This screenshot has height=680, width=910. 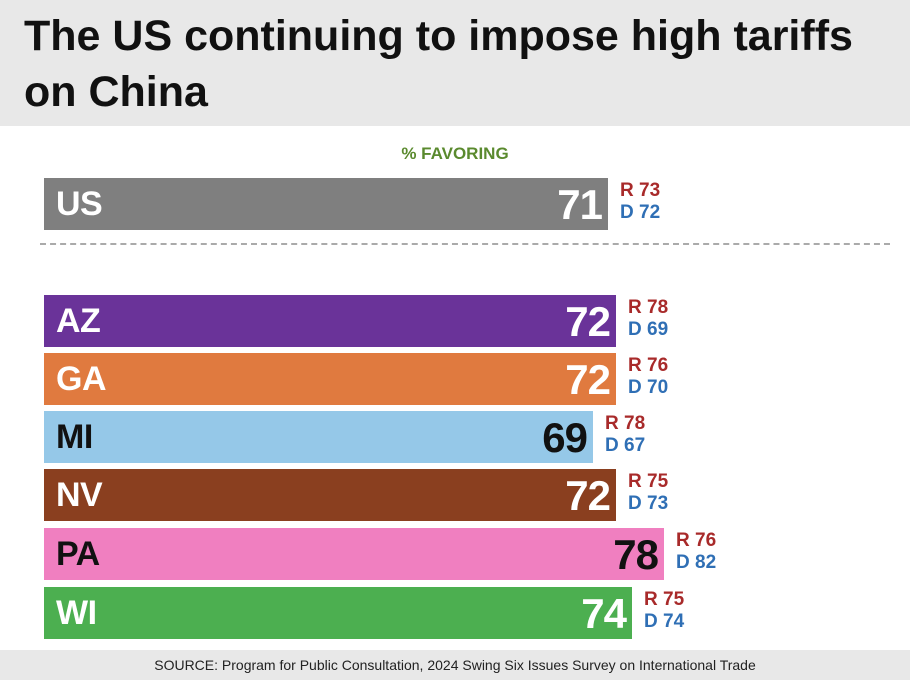 What do you see at coordinates (354, 554) in the screenshot?
I see `bar-pa: PA 78` at bounding box center [354, 554].